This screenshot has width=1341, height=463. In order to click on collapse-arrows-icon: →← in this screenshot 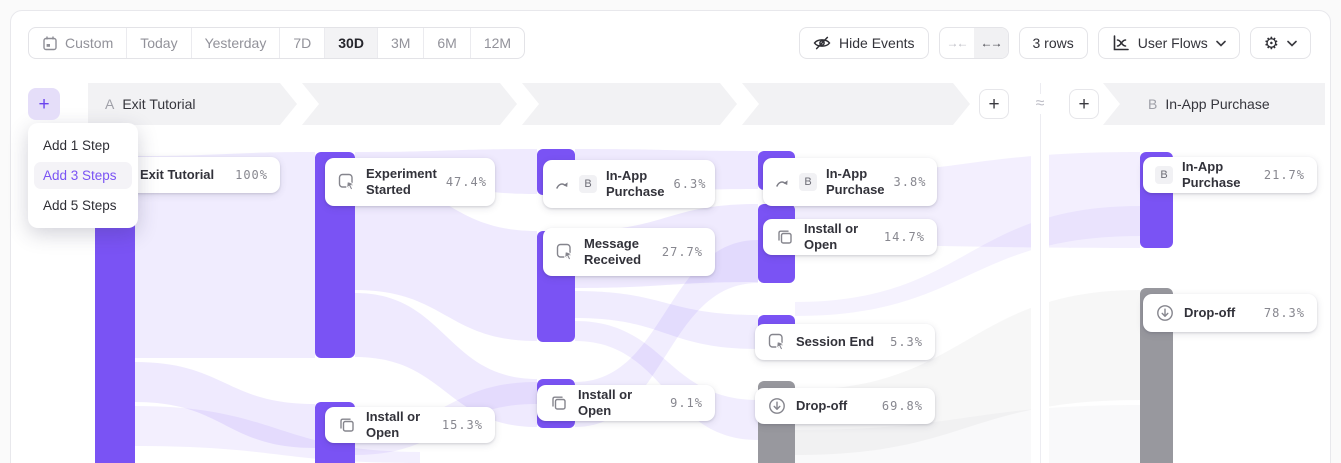, I will do `click(957, 43)`.